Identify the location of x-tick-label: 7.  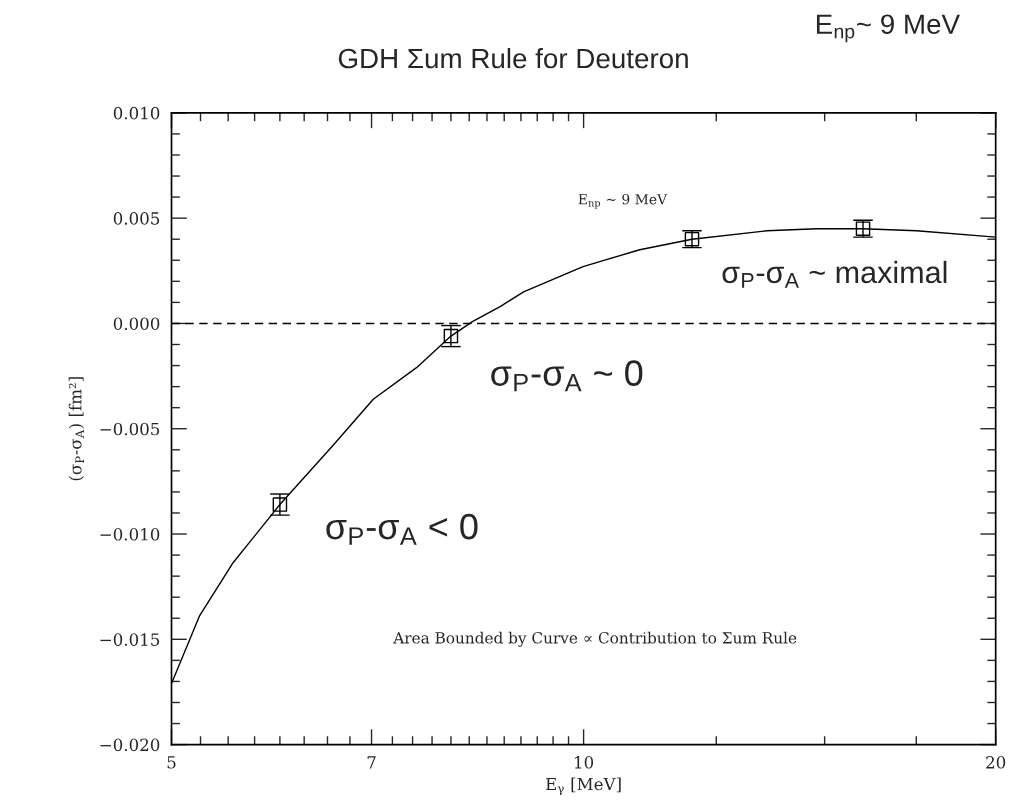
(371, 762).